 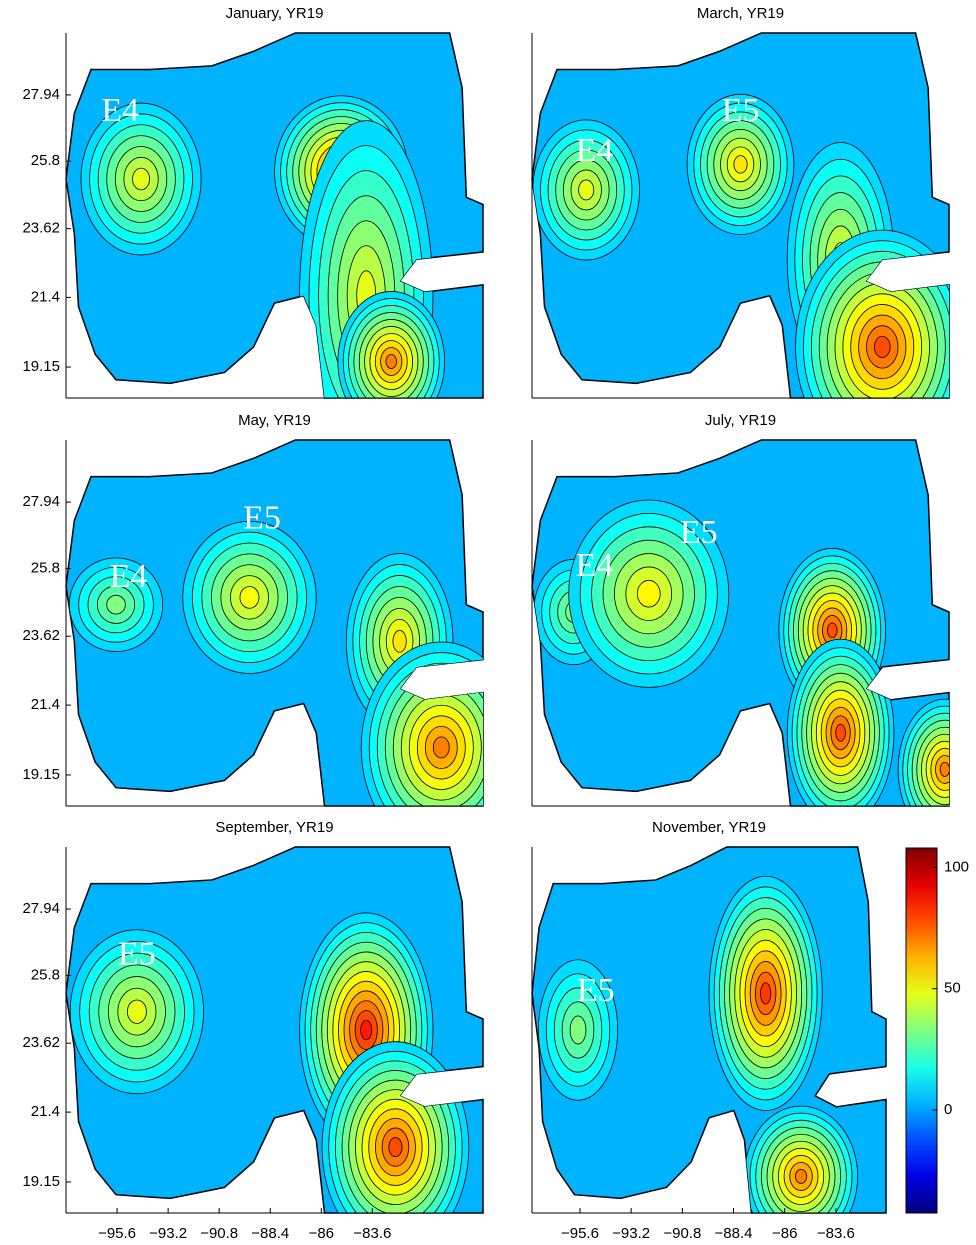 I want to click on panel-title: September, YR19, so click(x=274, y=827).